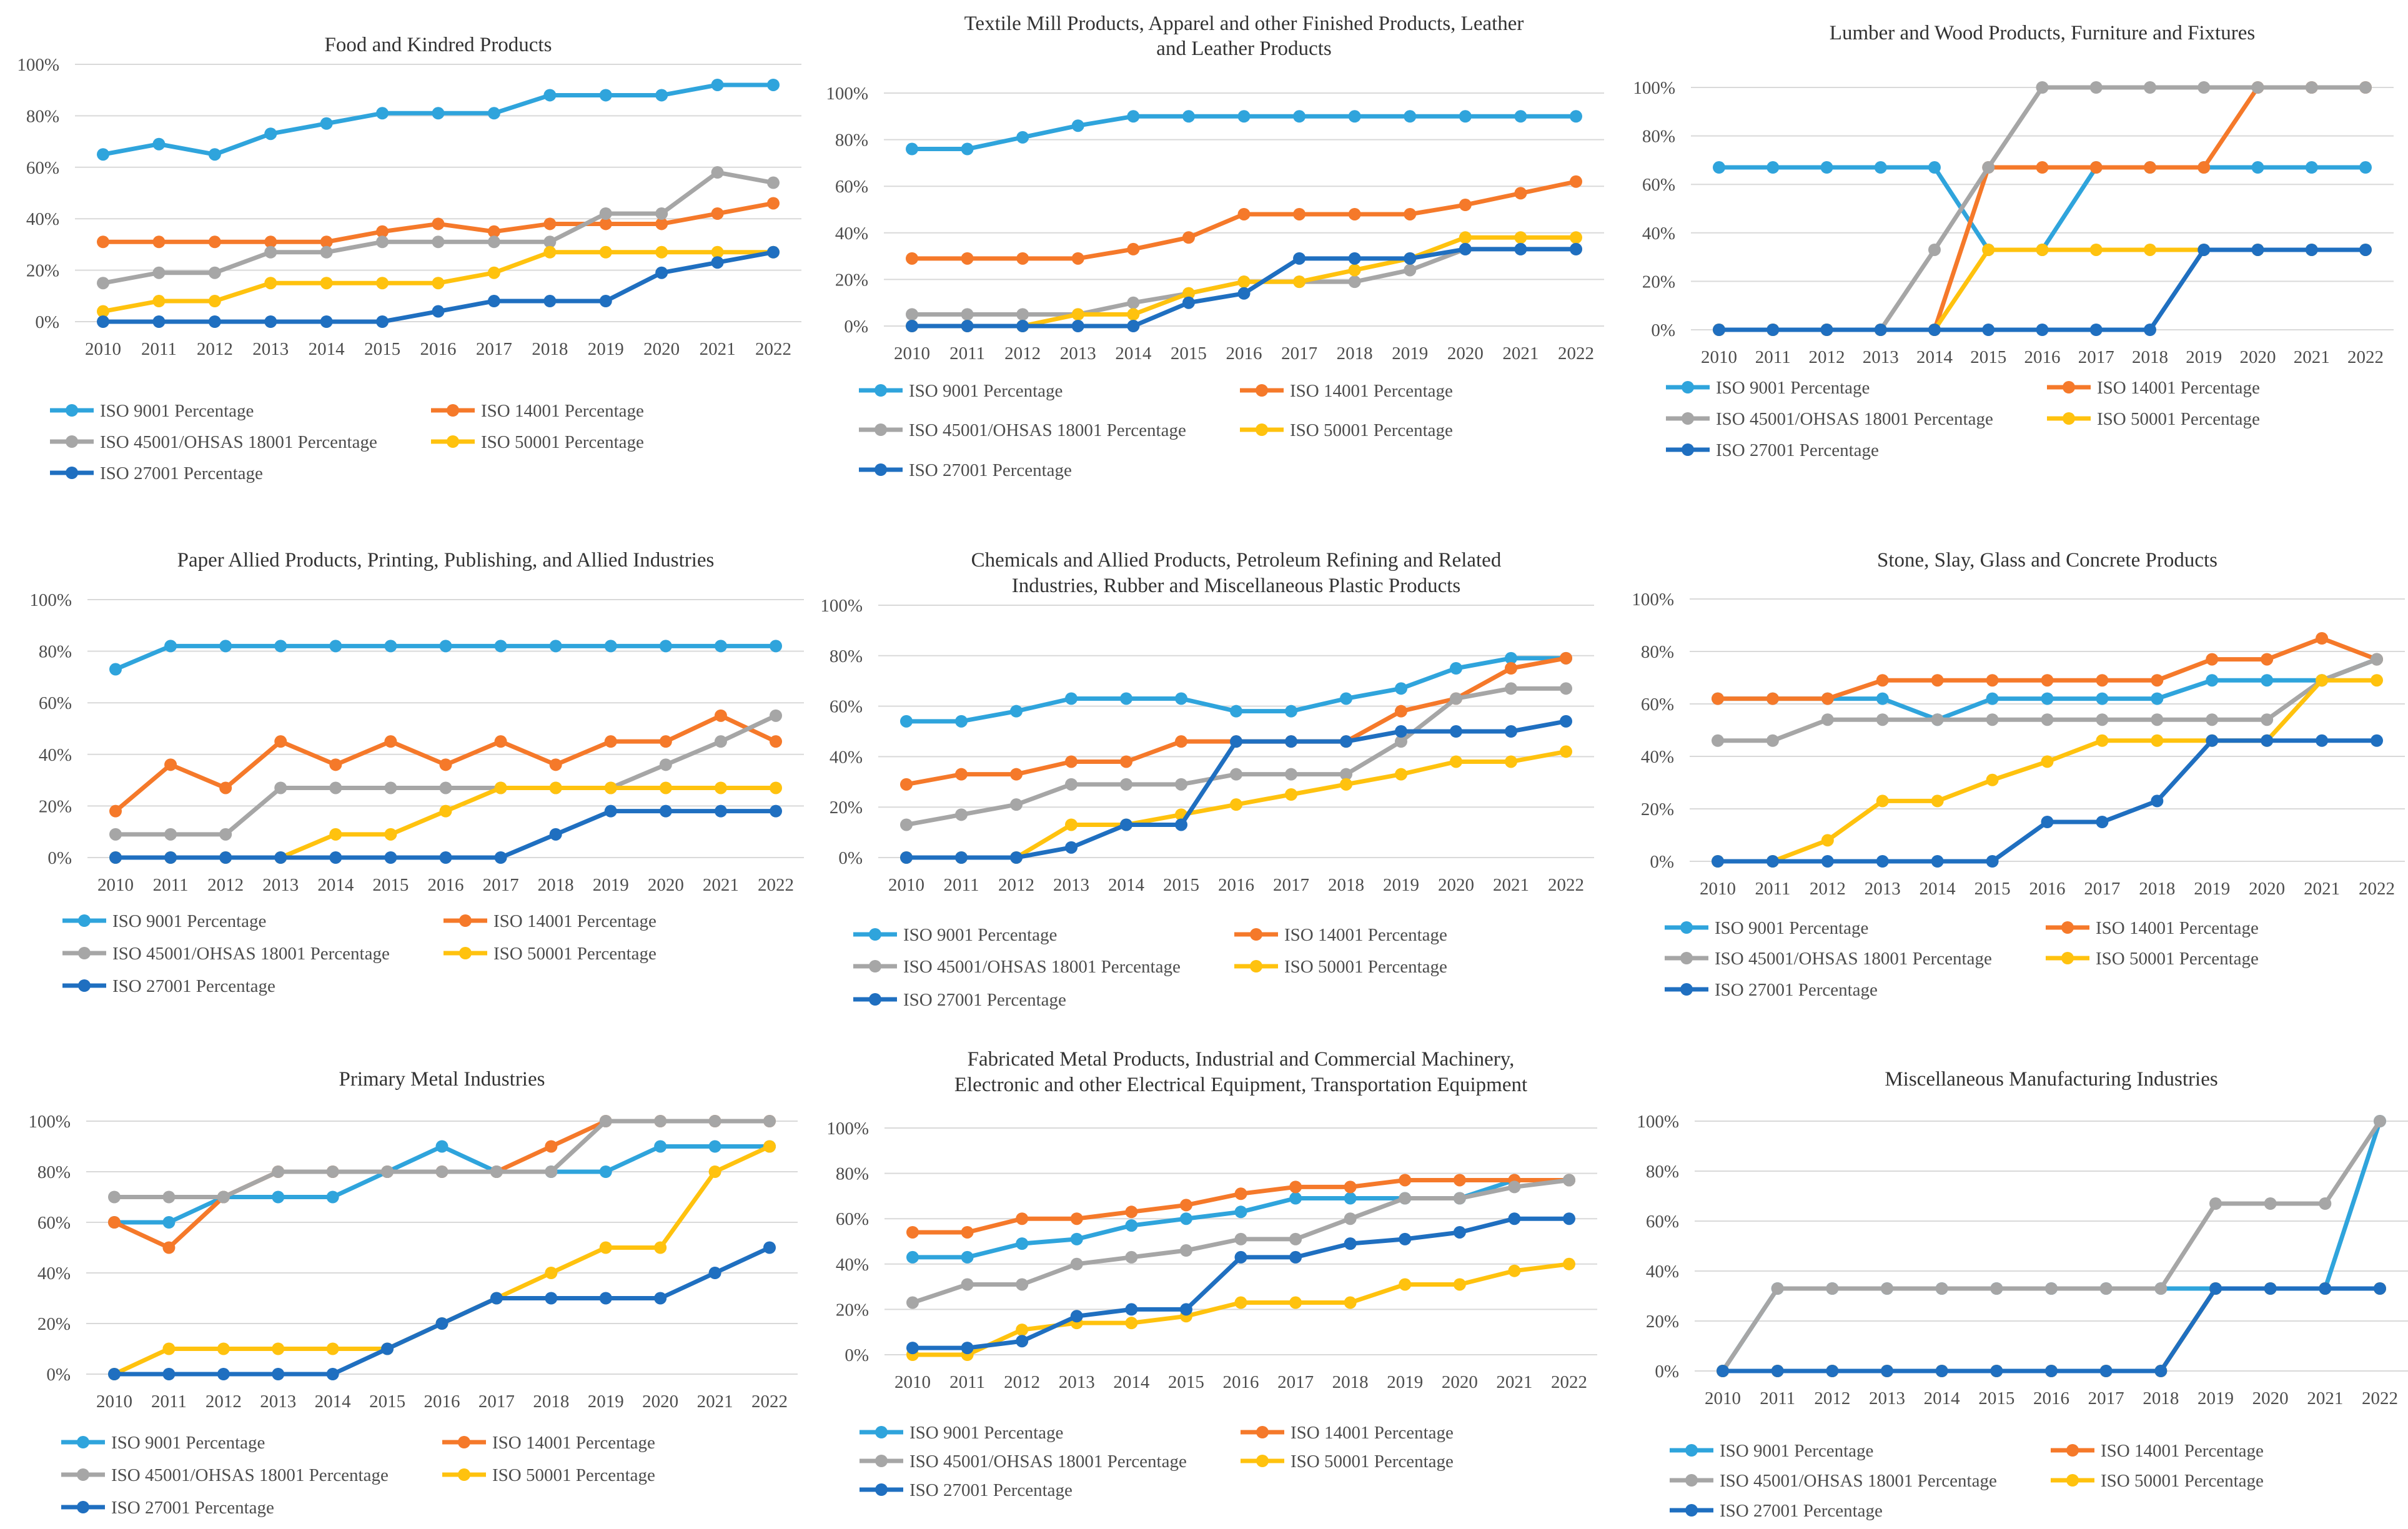 The image size is (2408, 1529). What do you see at coordinates (171, 885) in the screenshot?
I see `x-tick-label: 2011` at bounding box center [171, 885].